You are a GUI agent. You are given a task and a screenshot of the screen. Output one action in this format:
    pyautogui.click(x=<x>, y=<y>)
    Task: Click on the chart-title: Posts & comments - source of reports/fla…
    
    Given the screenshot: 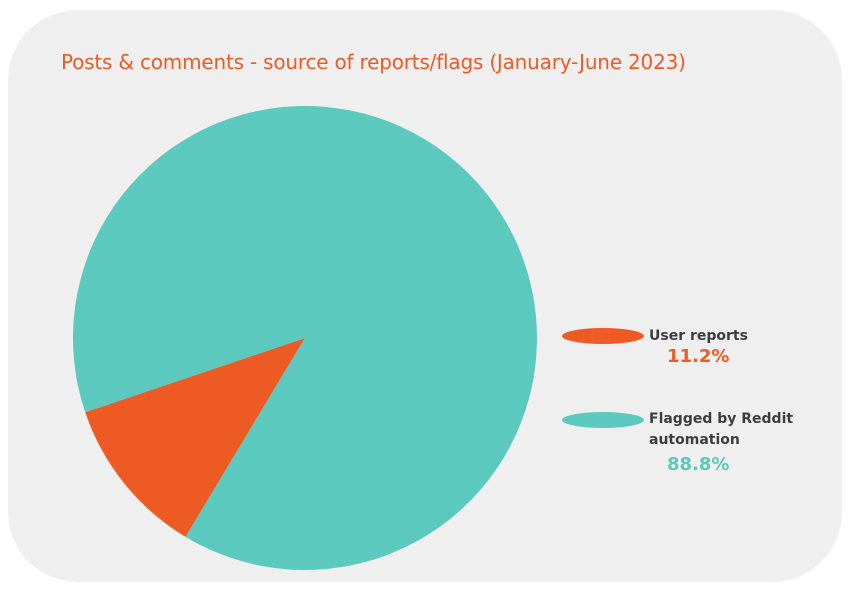 What is the action you would take?
    pyautogui.click(x=373, y=62)
    